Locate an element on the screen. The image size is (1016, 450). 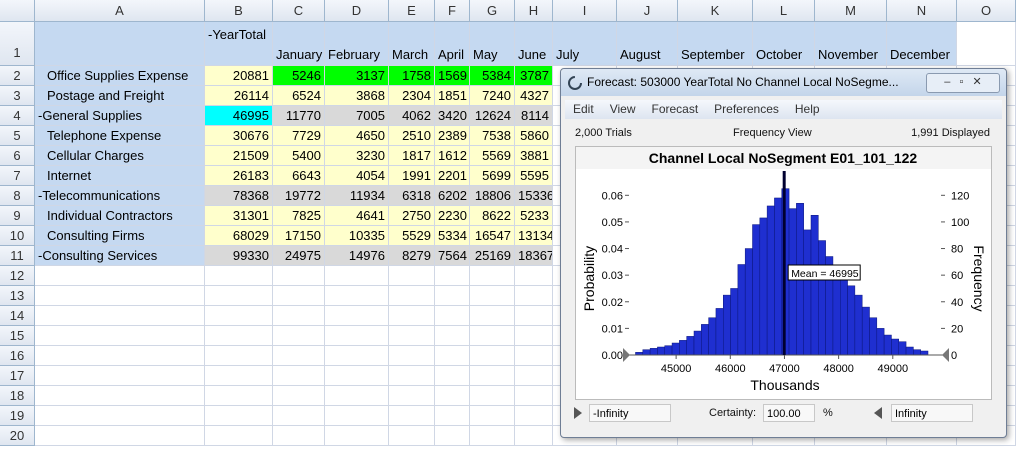
value-cell: 7729 is located at coordinates (299, 136).